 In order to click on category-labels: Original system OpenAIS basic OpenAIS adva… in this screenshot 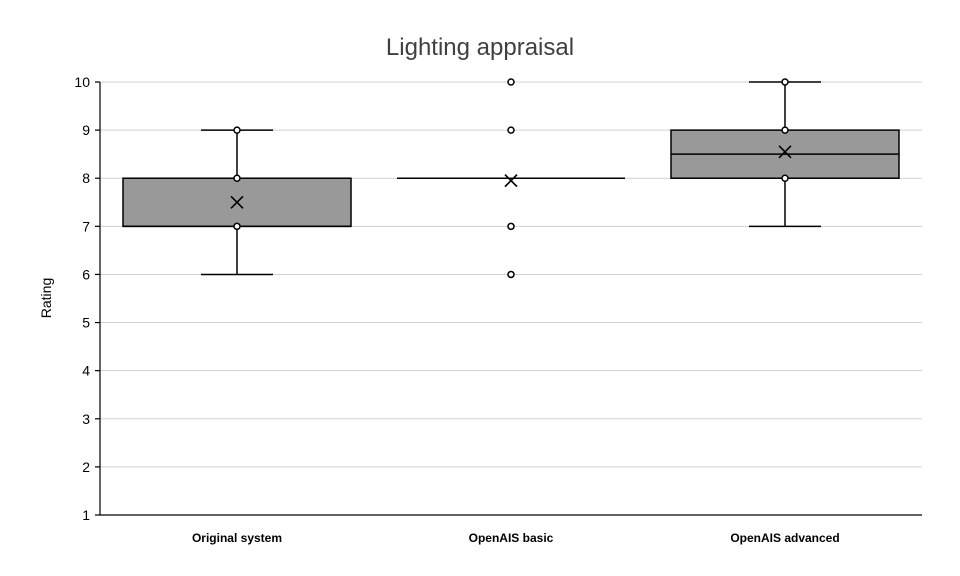, I will do `click(516, 538)`.